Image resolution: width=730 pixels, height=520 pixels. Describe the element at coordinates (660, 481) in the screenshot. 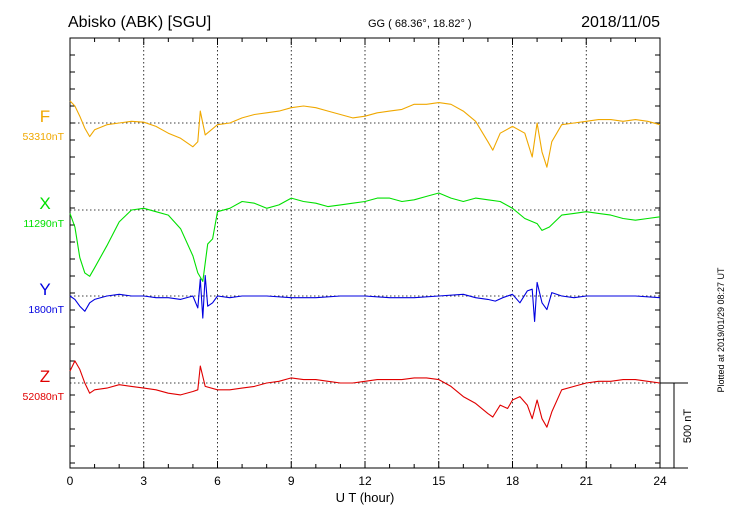

I see `x-tick-label: 24` at that location.